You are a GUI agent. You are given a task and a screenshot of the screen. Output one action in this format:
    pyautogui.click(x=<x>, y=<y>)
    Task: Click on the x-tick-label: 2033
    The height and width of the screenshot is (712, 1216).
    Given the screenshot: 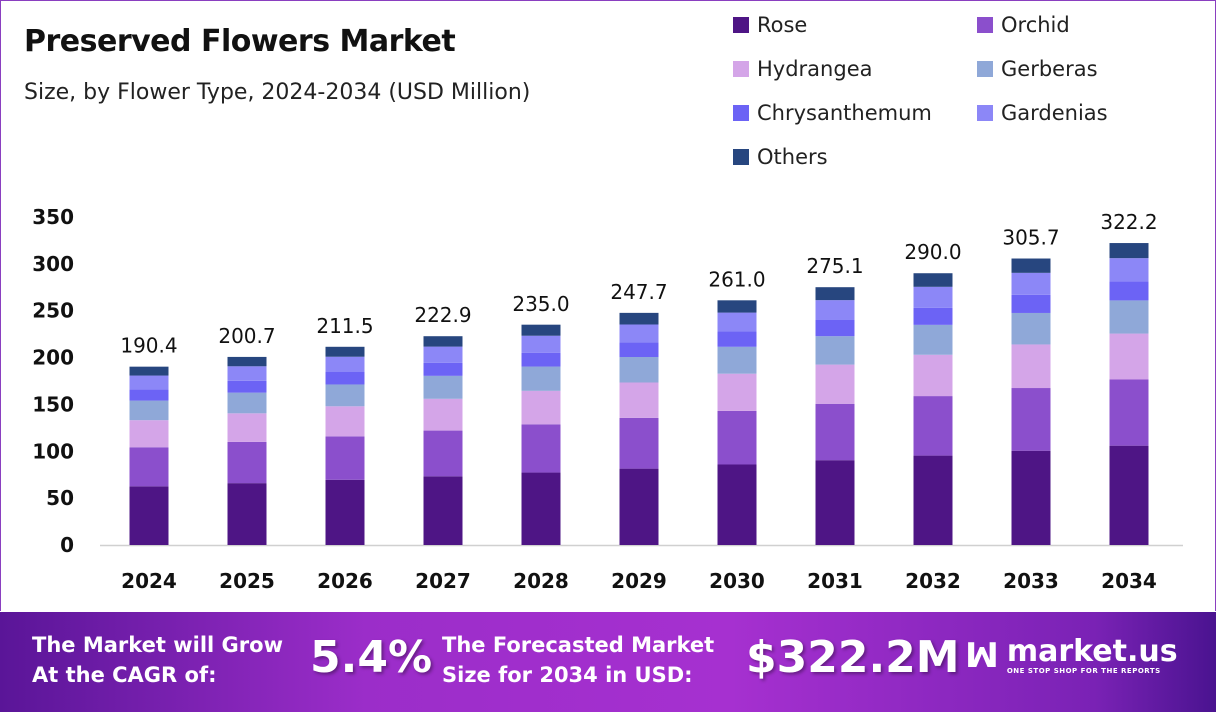 What is the action you would take?
    pyautogui.click(x=1031, y=581)
    